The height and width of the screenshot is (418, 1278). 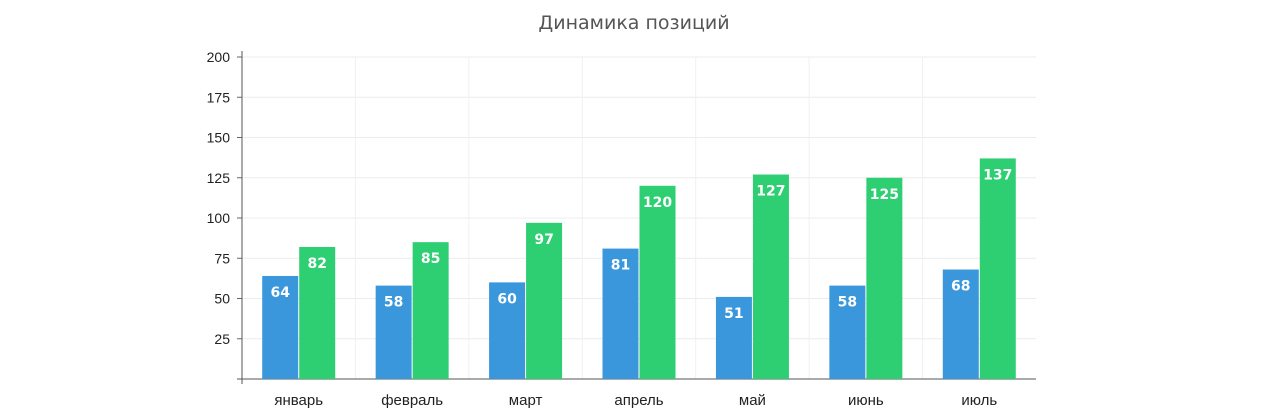 What do you see at coordinates (412, 400) in the screenshot?
I see `x-tick-label: февраль` at bounding box center [412, 400].